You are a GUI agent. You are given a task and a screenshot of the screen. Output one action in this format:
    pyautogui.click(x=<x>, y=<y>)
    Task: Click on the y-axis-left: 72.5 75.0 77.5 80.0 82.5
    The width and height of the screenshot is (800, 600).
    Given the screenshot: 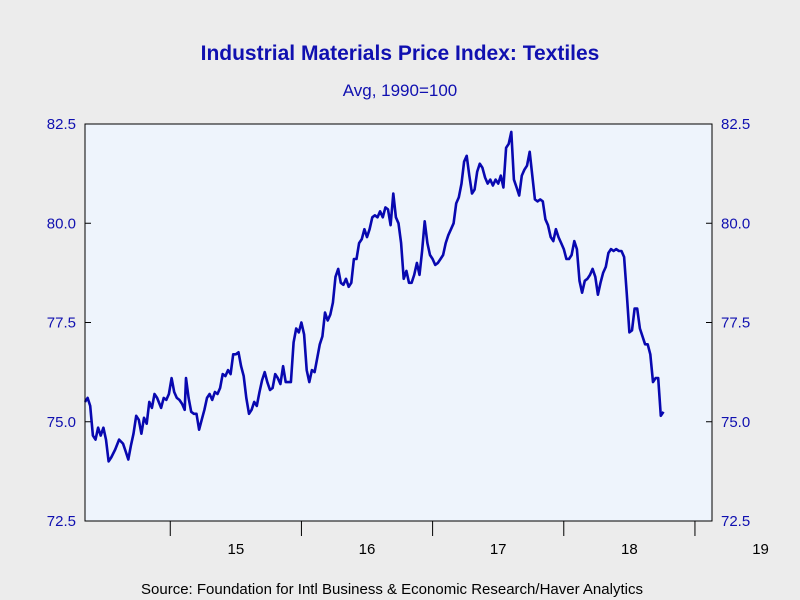 What is the action you would take?
    pyautogui.click(x=69, y=323)
    